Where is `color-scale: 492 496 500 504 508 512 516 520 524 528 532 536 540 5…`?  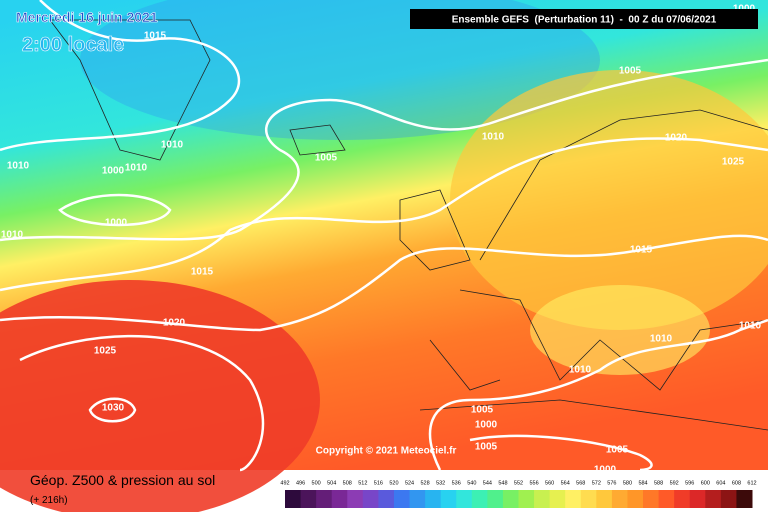
color-scale: 492 496 500 504 508 512 516 520 524 528 532 536 540 5… is located at coordinates (518, 494).